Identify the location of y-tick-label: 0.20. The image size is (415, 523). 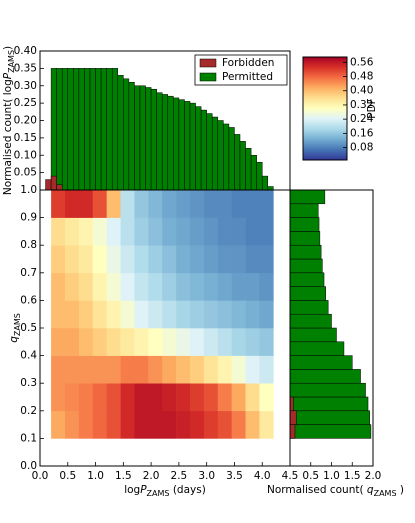
(25, 121).